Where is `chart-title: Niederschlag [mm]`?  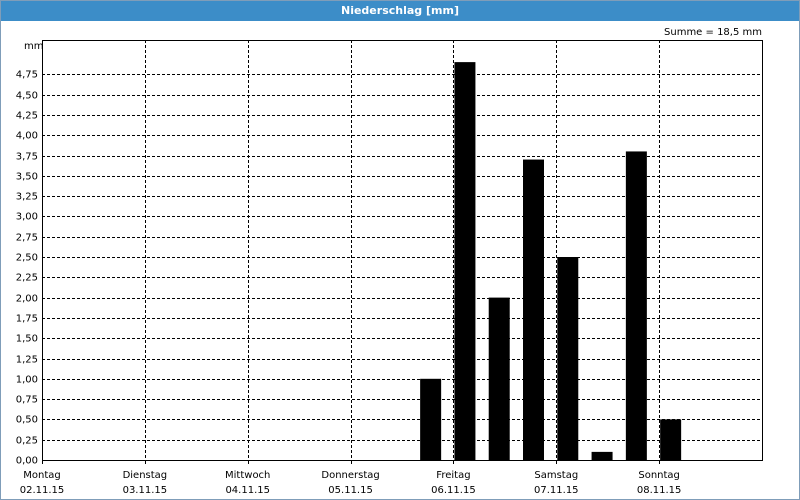 chart-title: Niederschlag [mm] is located at coordinates (400, 10).